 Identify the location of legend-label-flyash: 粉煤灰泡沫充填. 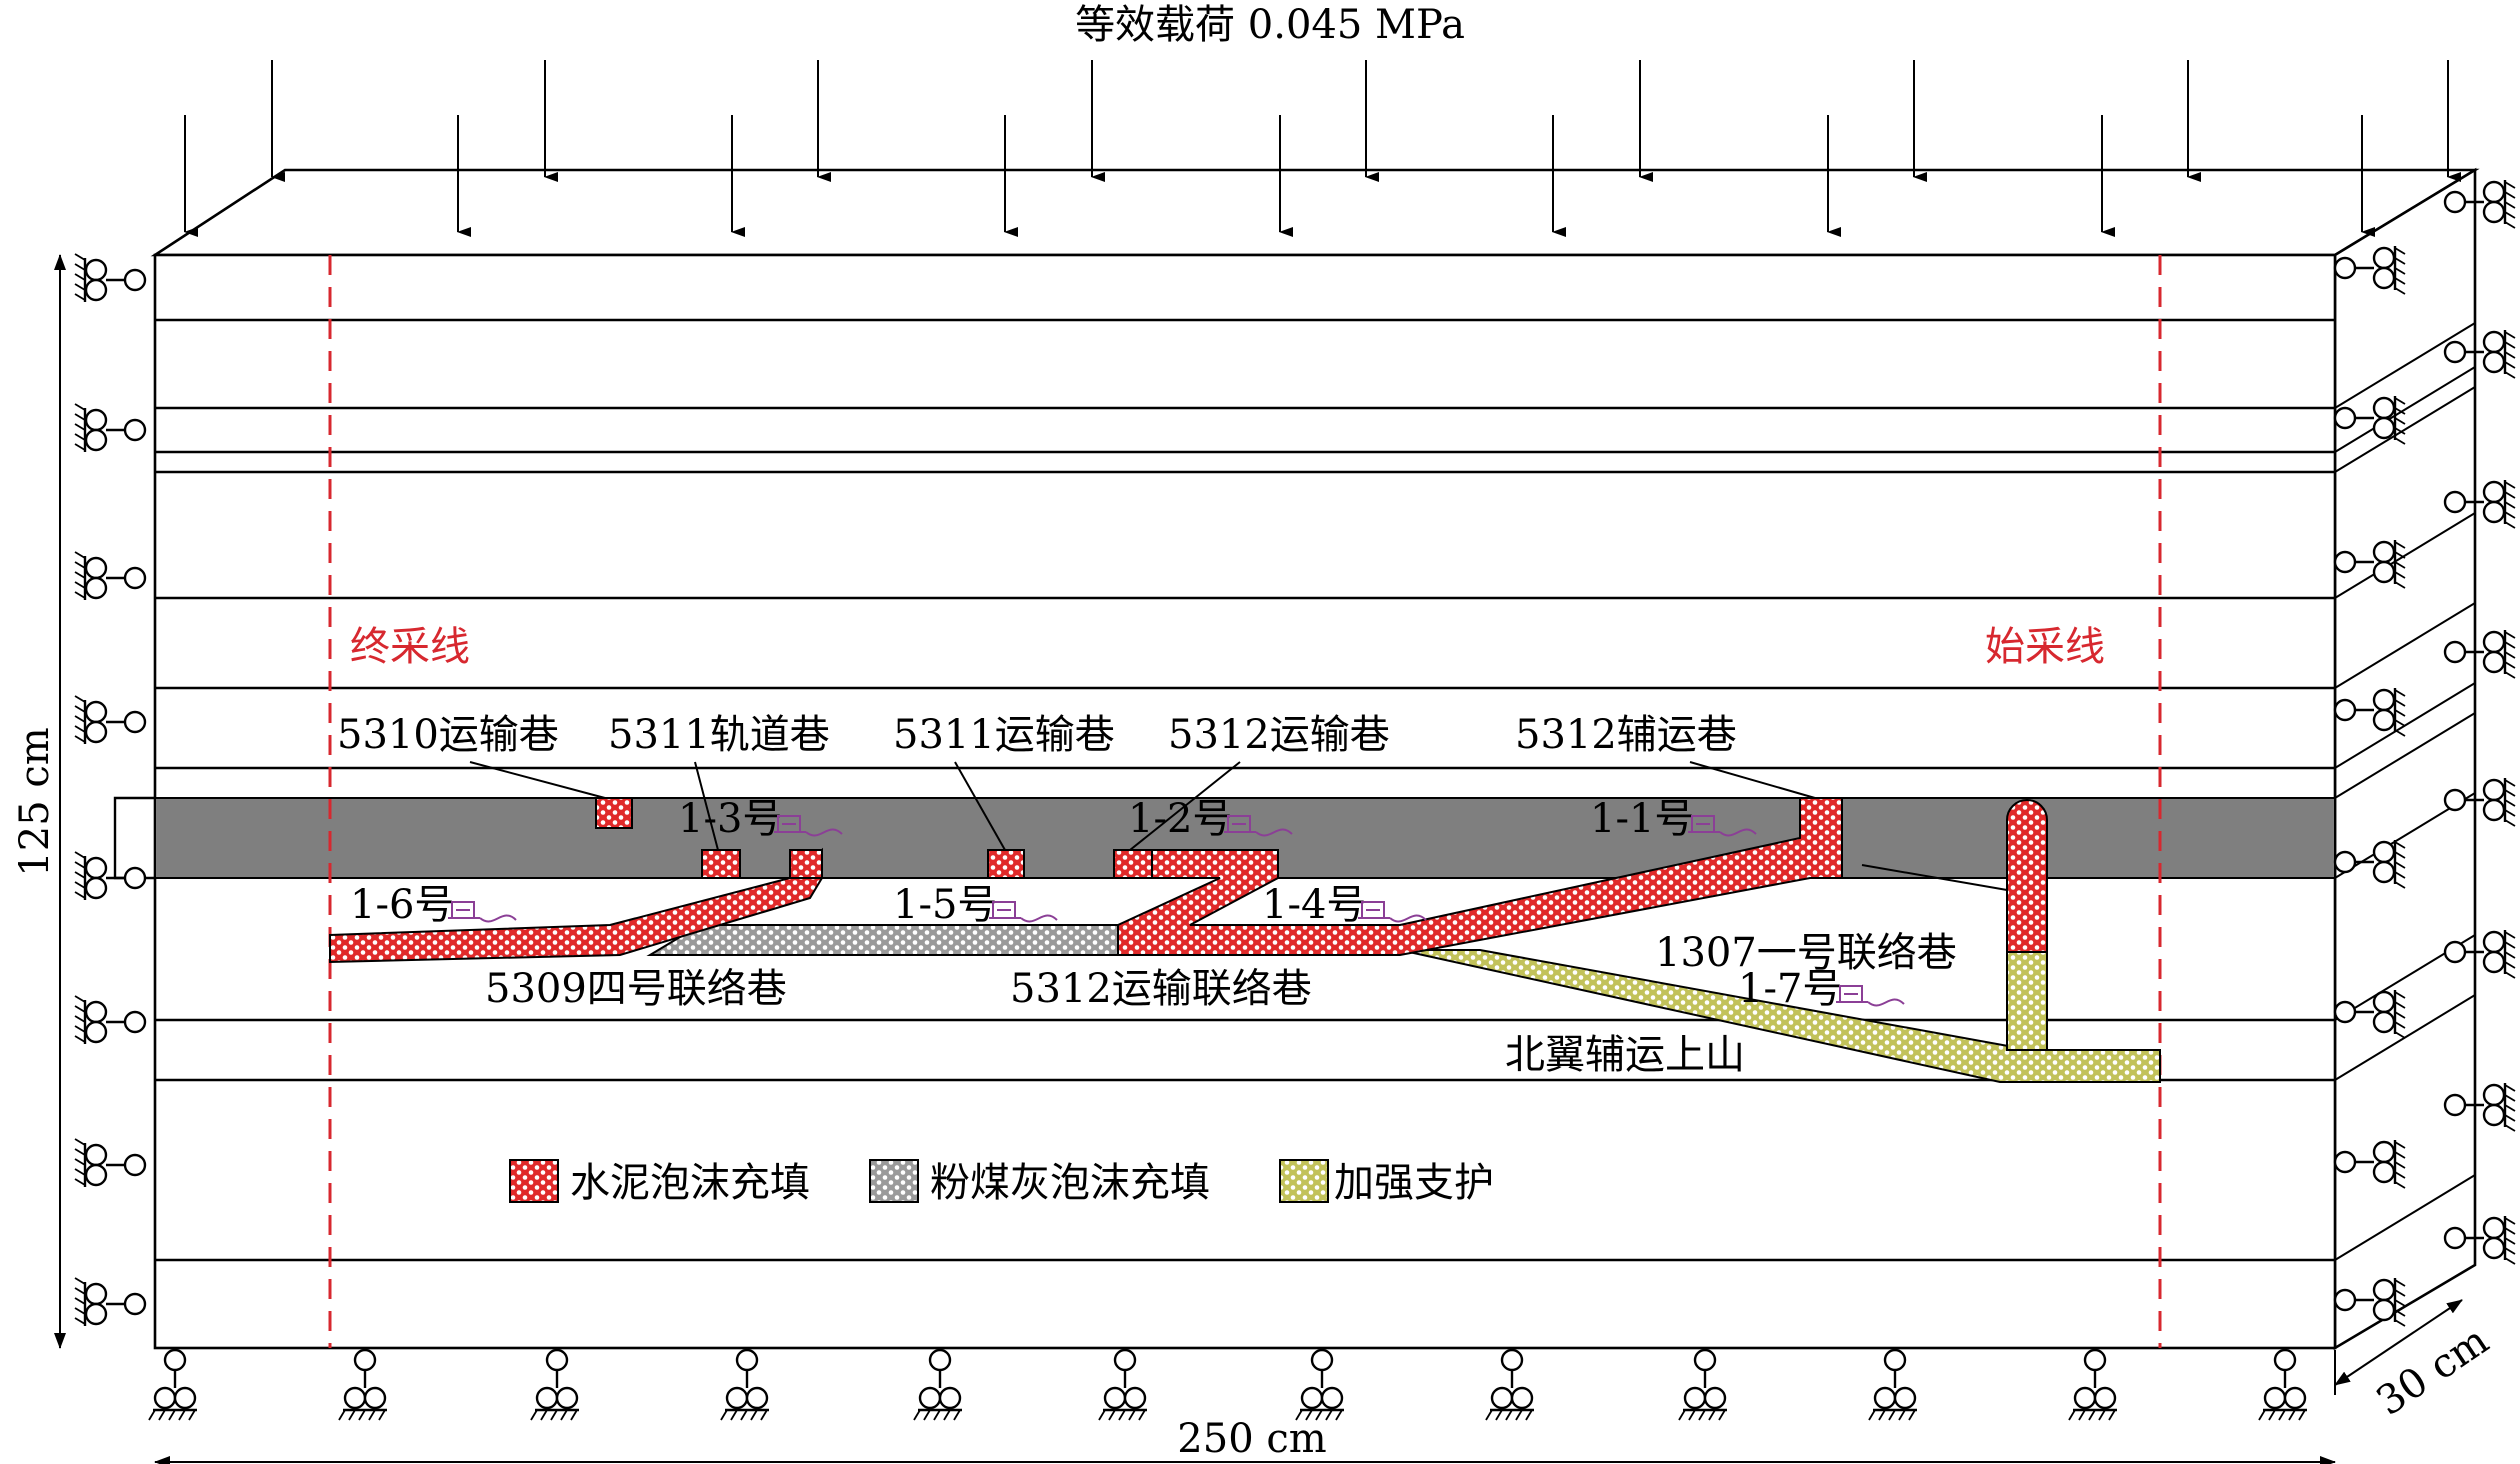
(1070, 1183).